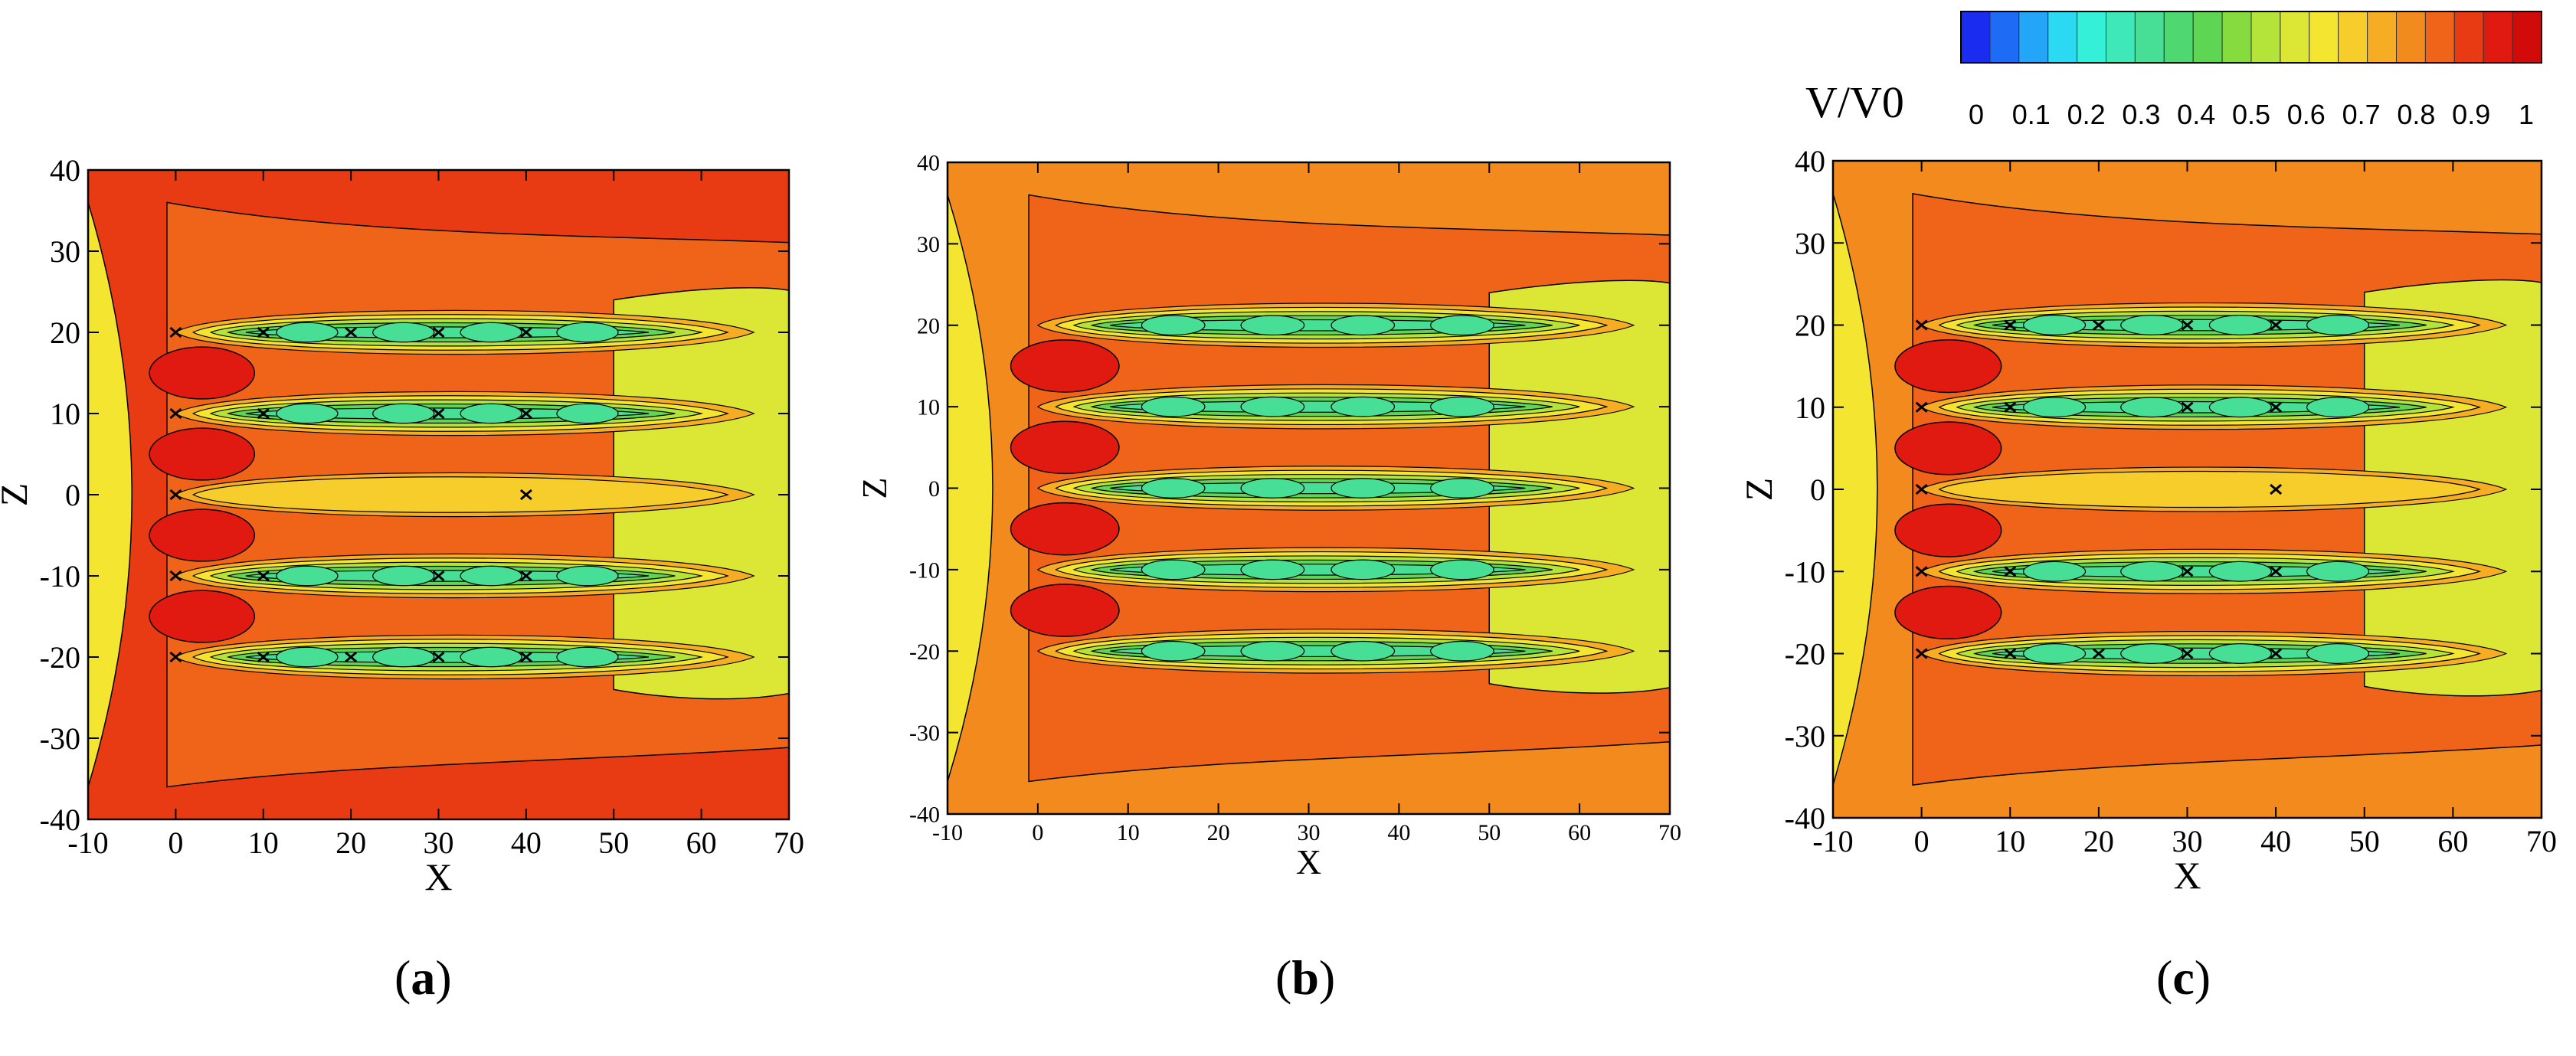 The image size is (2576, 1056). Describe the element at coordinates (924, 733) in the screenshot. I see `y-tick-label: -30` at that location.